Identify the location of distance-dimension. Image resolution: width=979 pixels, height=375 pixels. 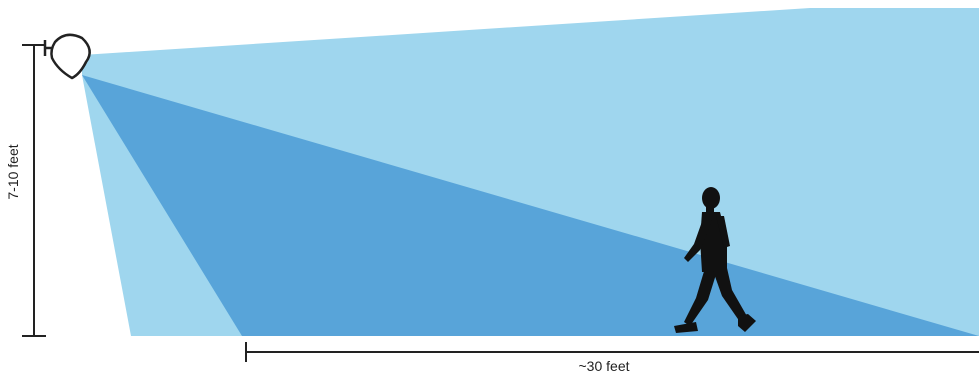
(612, 352).